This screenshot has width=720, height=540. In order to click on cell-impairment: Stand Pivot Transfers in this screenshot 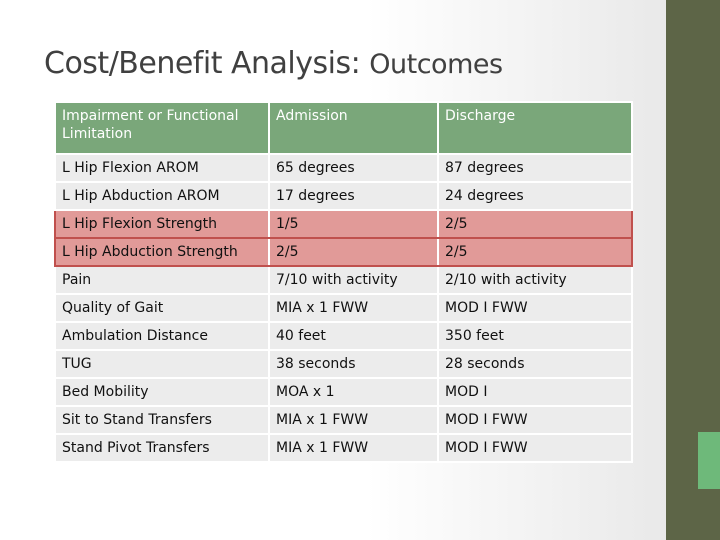, I will do `click(162, 448)`.